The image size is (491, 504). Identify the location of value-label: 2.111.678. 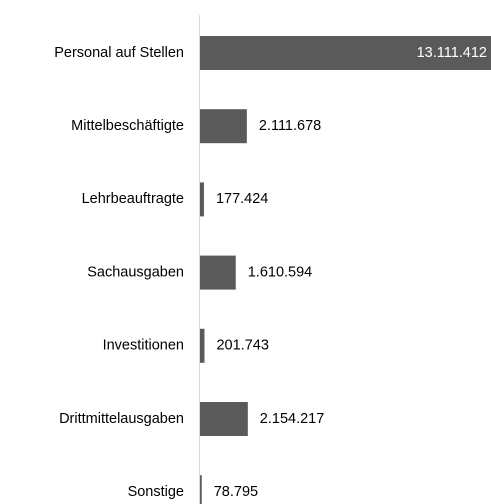
(290, 126).